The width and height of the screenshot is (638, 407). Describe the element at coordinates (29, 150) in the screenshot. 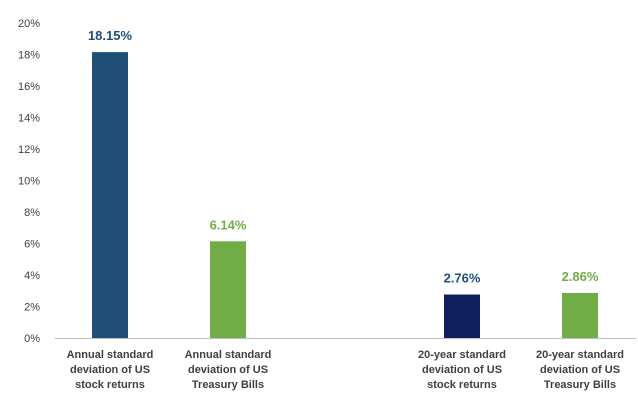

I see `y-tick-label: 12%` at that location.